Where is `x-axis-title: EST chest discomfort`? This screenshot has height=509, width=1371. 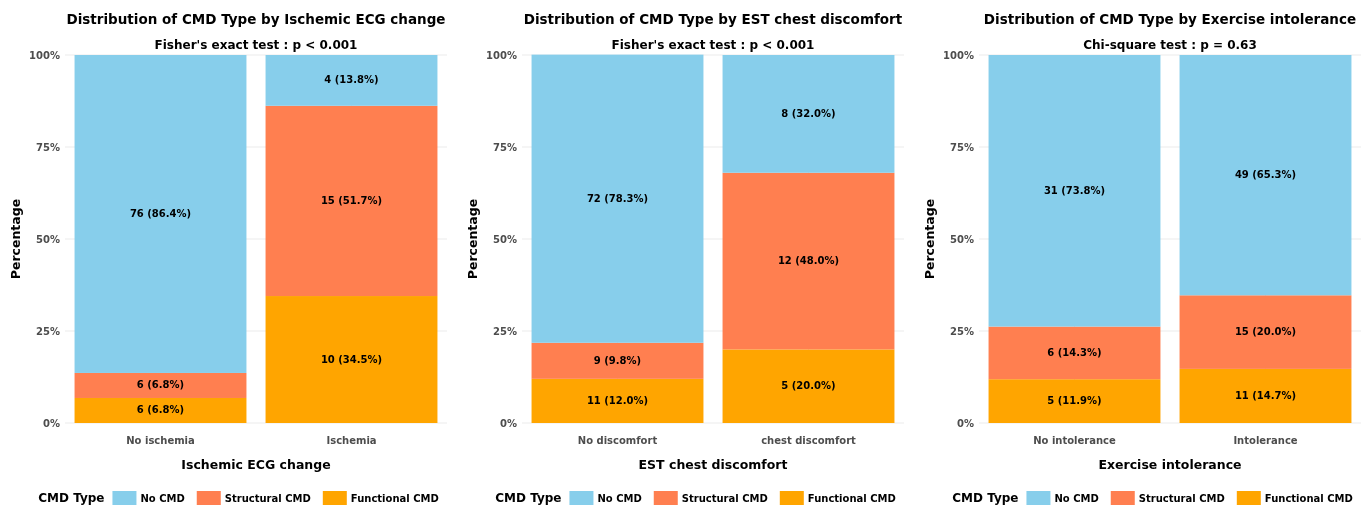 x-axis-title: EST chest discomfort is located at coordinates (713, 464).